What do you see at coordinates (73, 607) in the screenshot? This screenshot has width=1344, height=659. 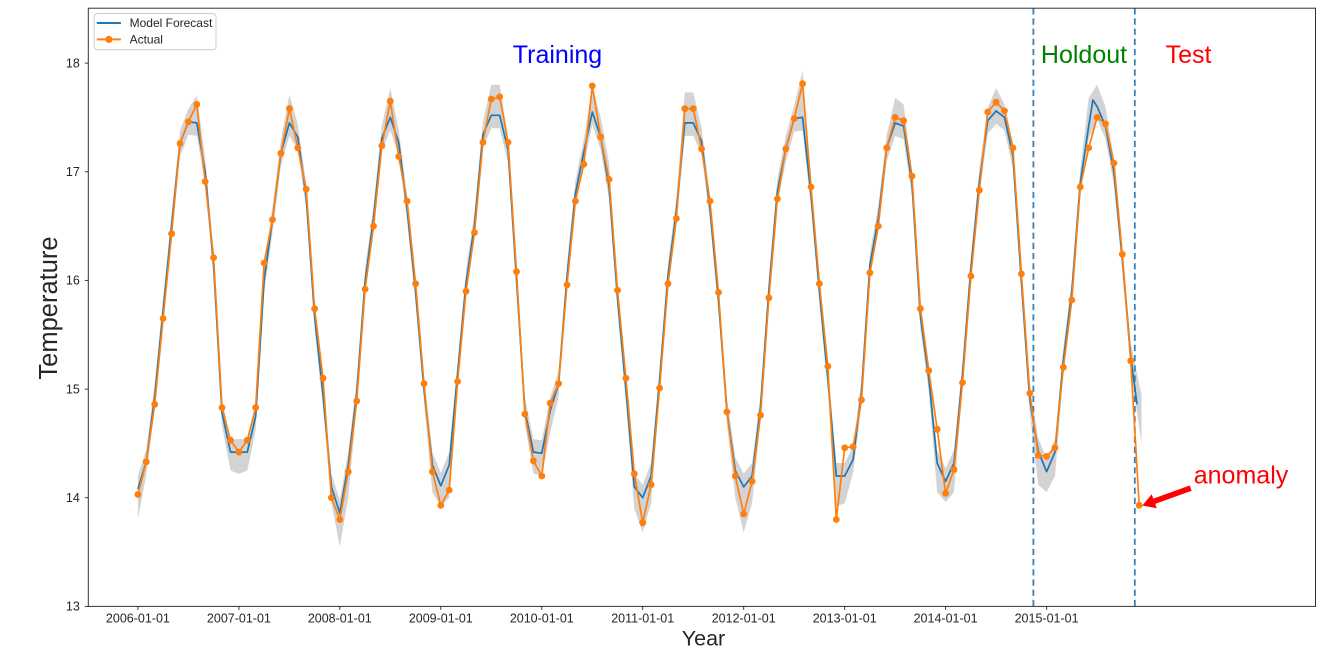 I see `svg-text: 13` at bounding box center [73, 607].